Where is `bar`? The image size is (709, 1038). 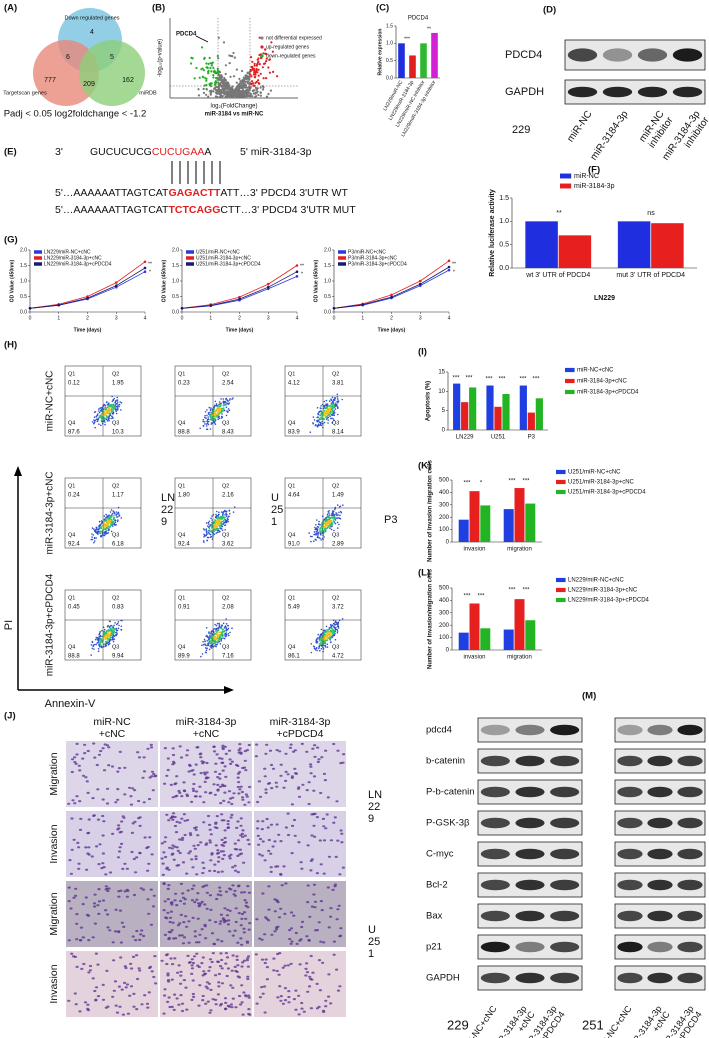 bar is located at coordinates (530, 522).